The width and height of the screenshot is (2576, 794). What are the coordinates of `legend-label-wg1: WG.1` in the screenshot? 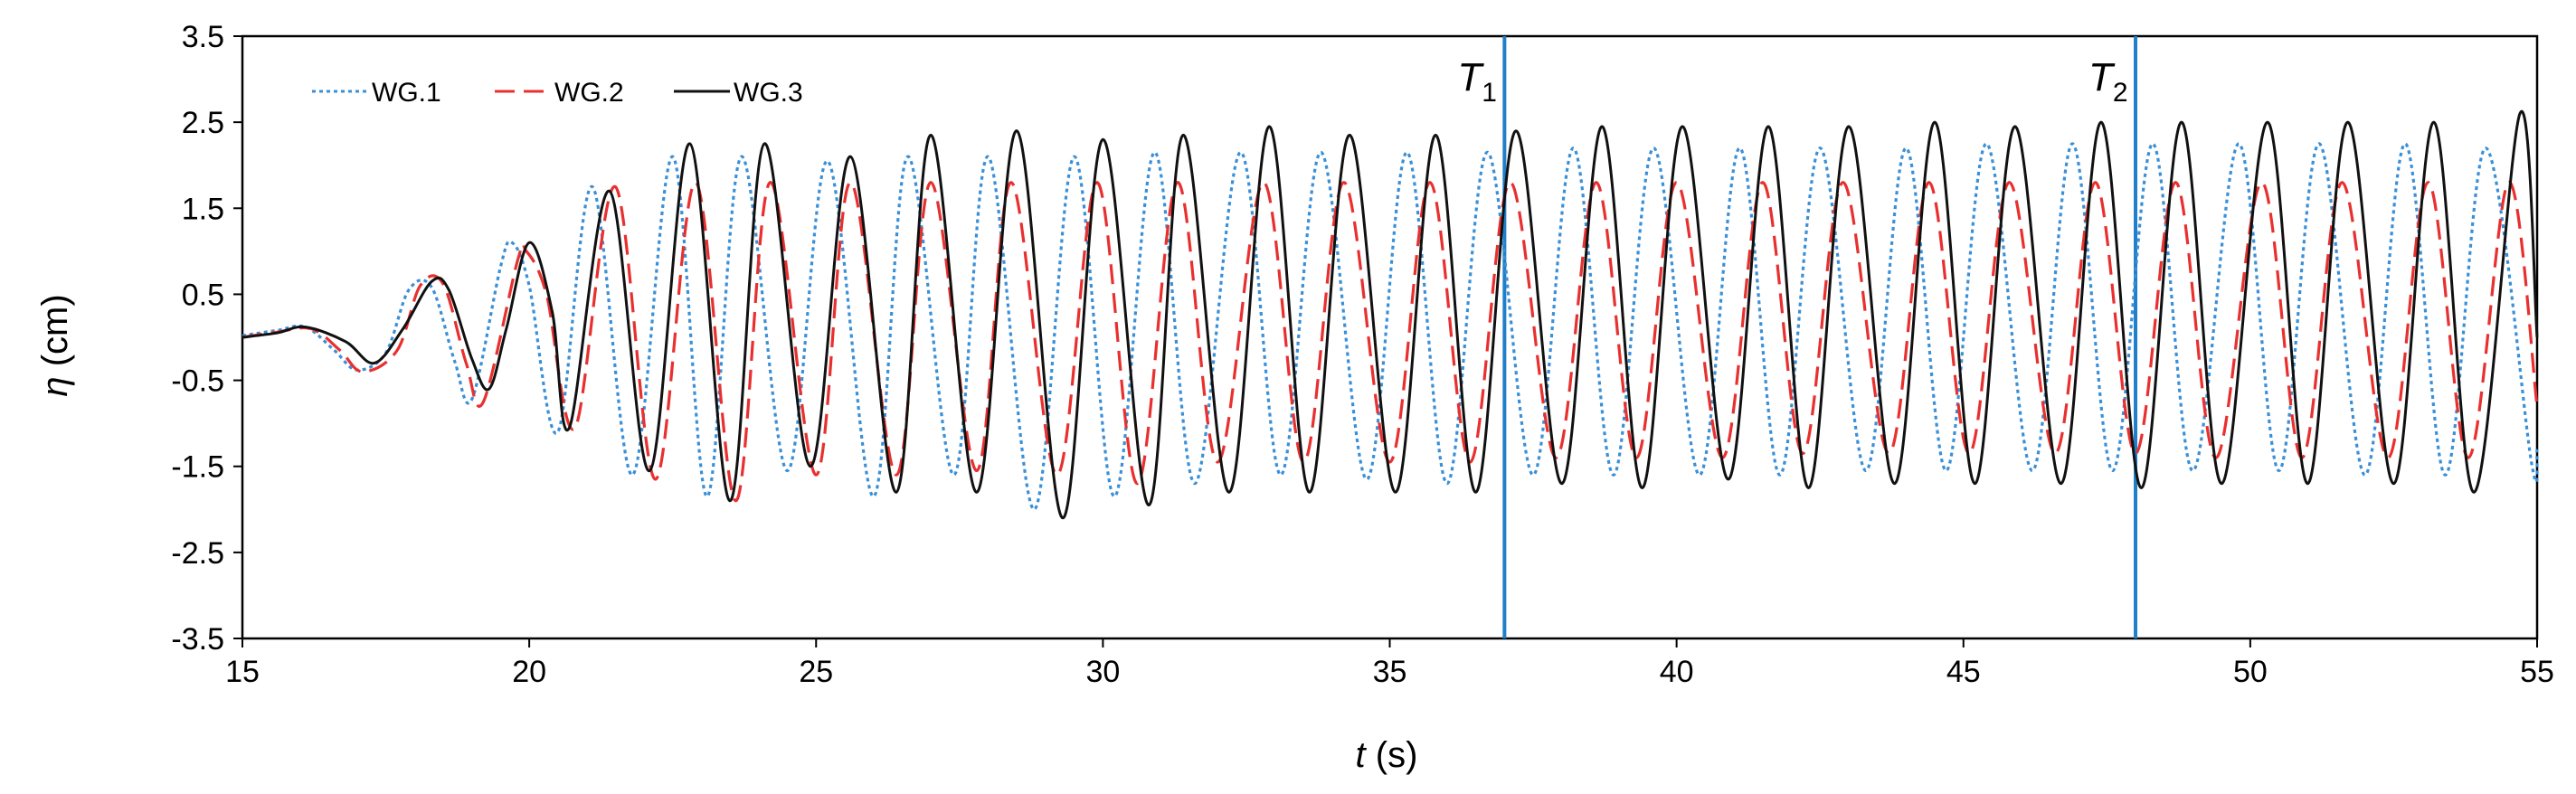 It's located at (407, 93).